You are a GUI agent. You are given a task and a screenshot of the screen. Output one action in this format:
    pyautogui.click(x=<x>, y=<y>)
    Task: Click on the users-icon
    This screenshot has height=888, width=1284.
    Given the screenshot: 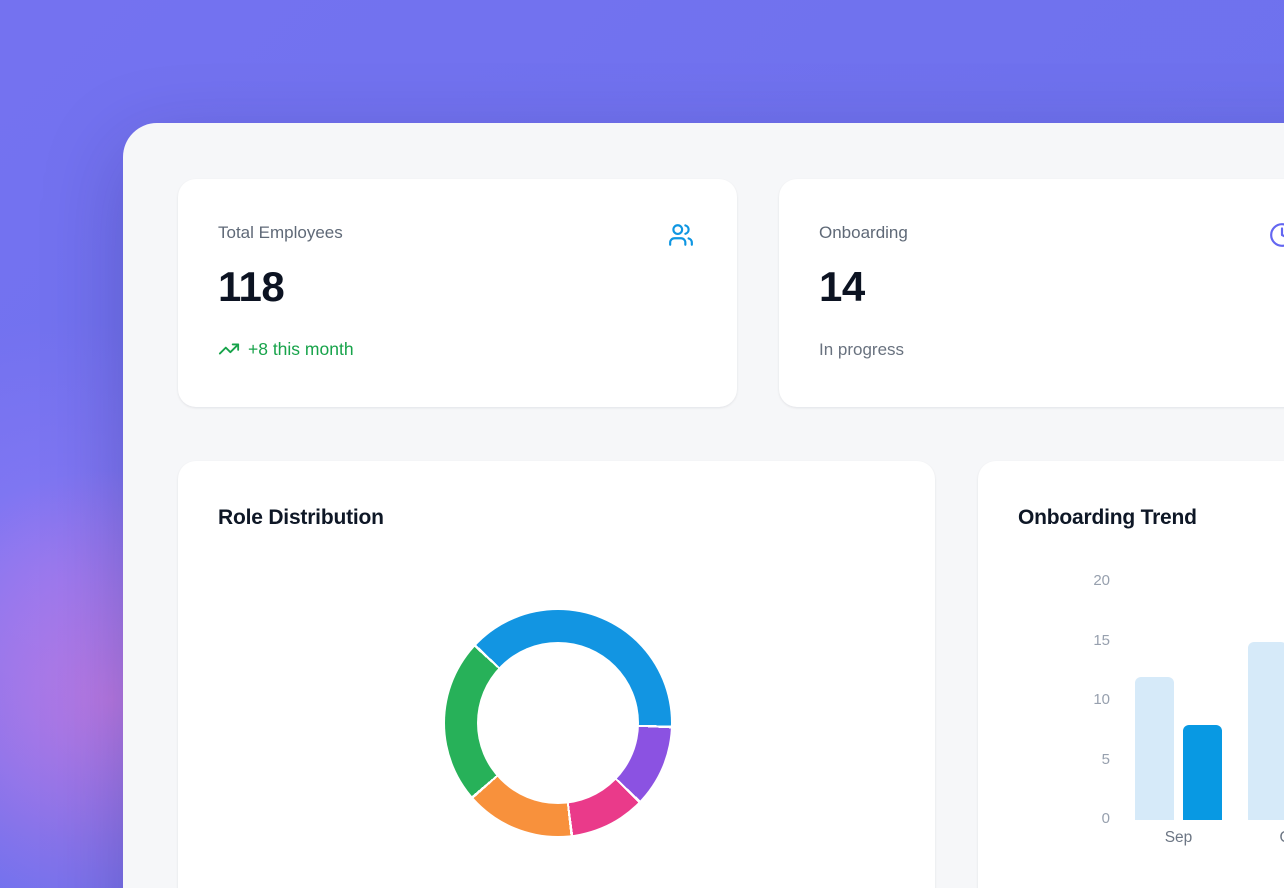 What is the action you would take?
    pyautogui.click(x=681, y=235)
    